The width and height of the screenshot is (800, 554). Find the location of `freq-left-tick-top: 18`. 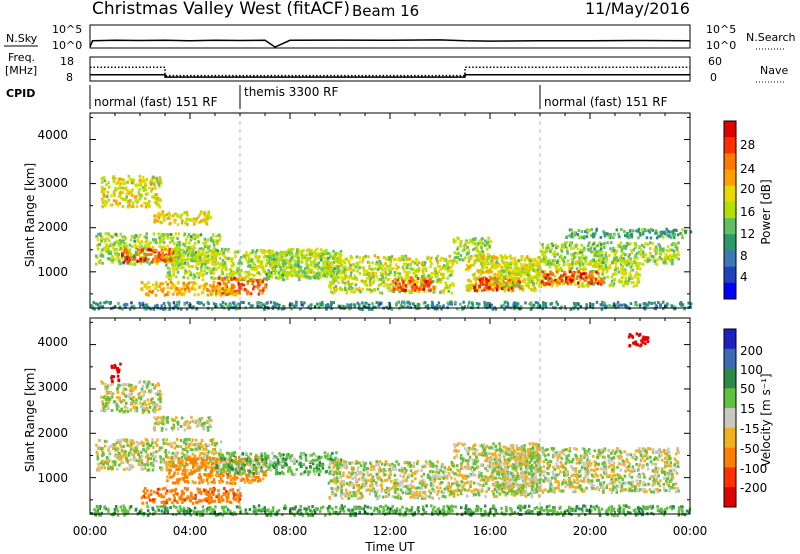

freq-left-tick-top: 18 is located at coordinates (67, 61).